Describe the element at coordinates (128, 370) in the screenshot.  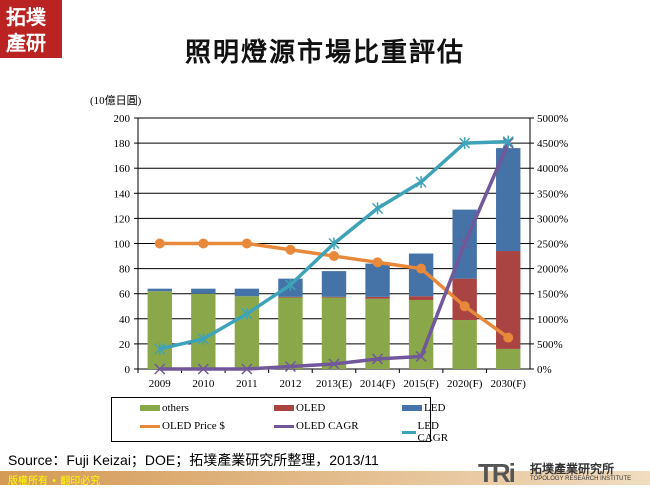
I see `y-tick-label: 0` at that location.